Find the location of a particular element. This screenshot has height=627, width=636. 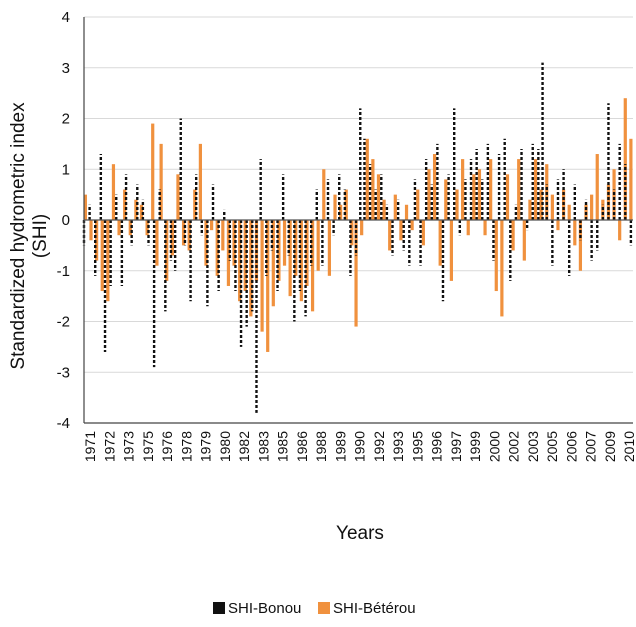

x-tick-label: 1990 is located at coordinates (360, 446).